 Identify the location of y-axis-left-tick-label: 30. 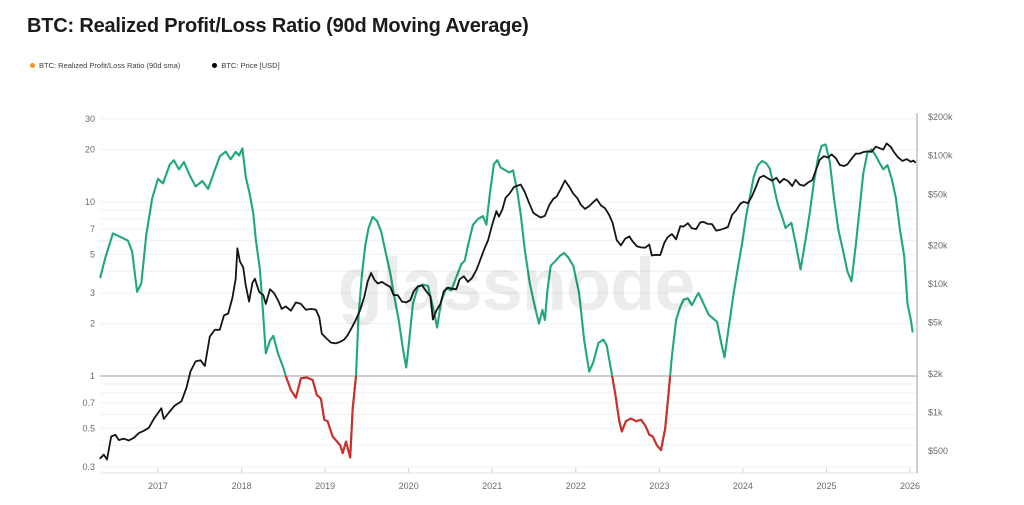
(90, 119).